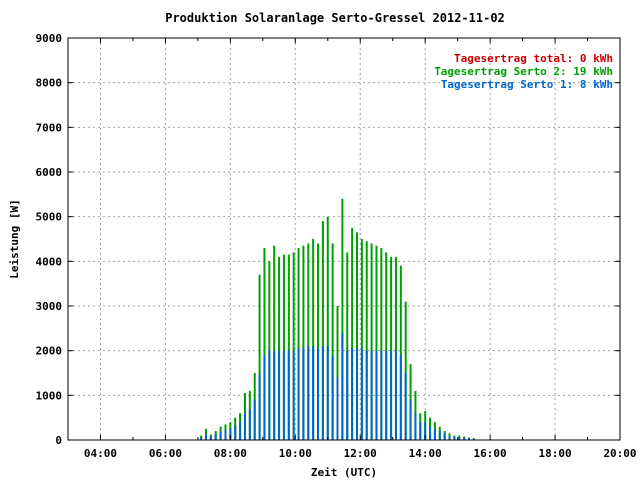  Describe the element at coordinates (230, 453) in the screenshot. I see `x-tick-label: 08:00` at that location.